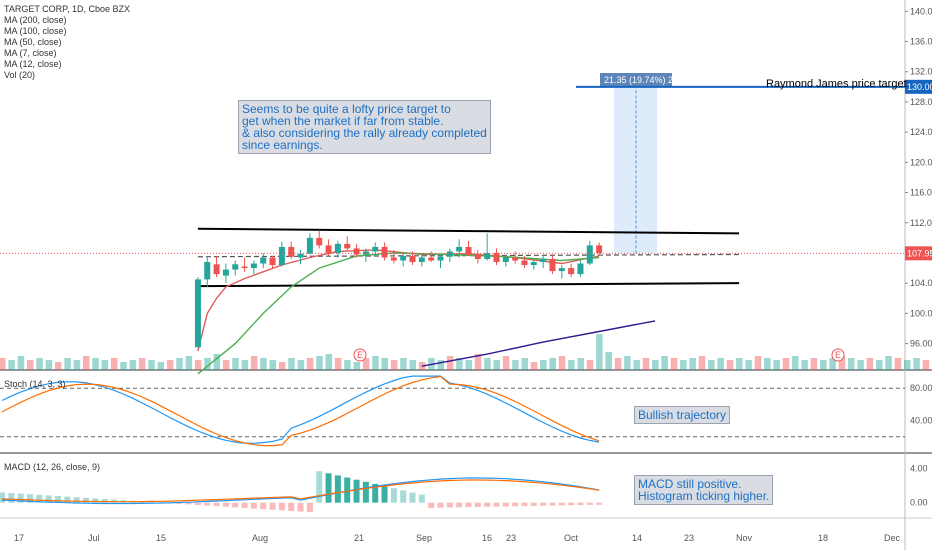 This screenshot has height=550, width=932. What do you see at coordinates (921, 102) in the screenshot?
I see `price-tick-label: 128.00` at bounding box center [921, 102].